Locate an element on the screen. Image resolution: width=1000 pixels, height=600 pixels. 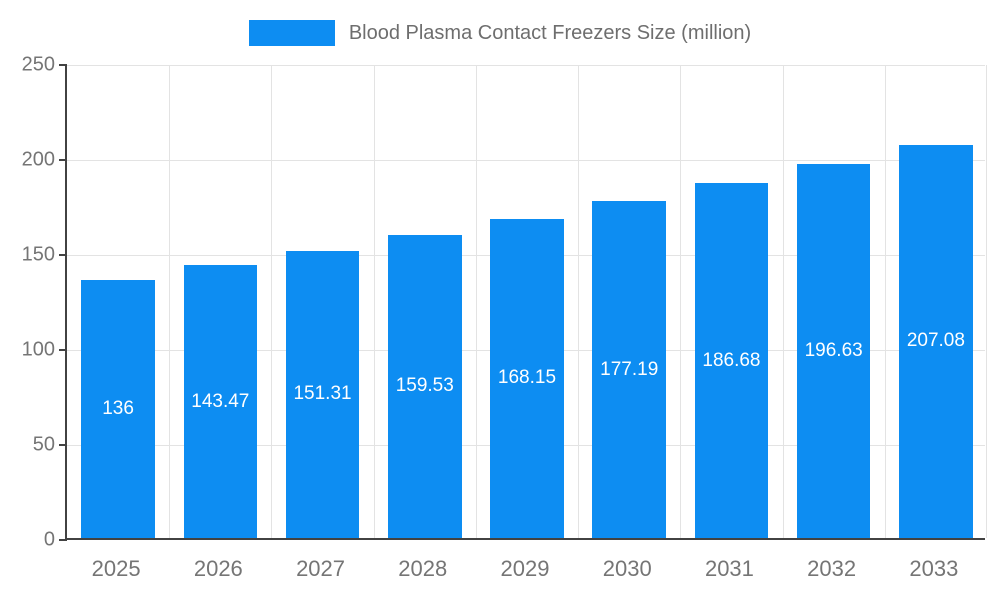
bar-2025: 136 is located at coordinates (118, 408).